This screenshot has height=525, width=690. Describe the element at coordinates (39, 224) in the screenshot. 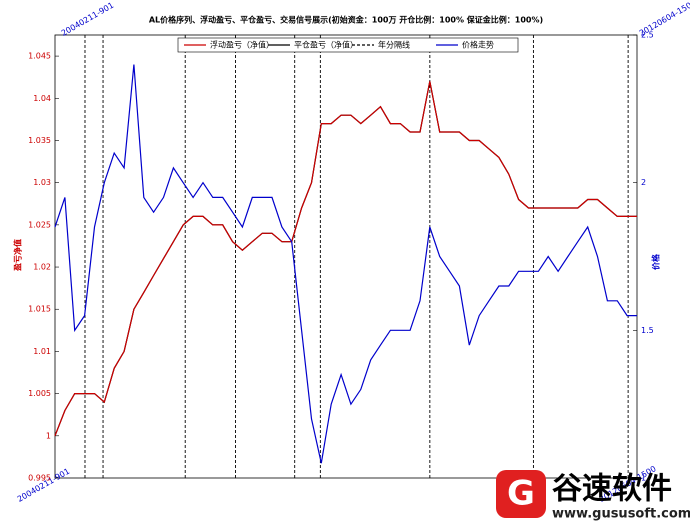

I see `y-tick-label: 1.025` at that location.